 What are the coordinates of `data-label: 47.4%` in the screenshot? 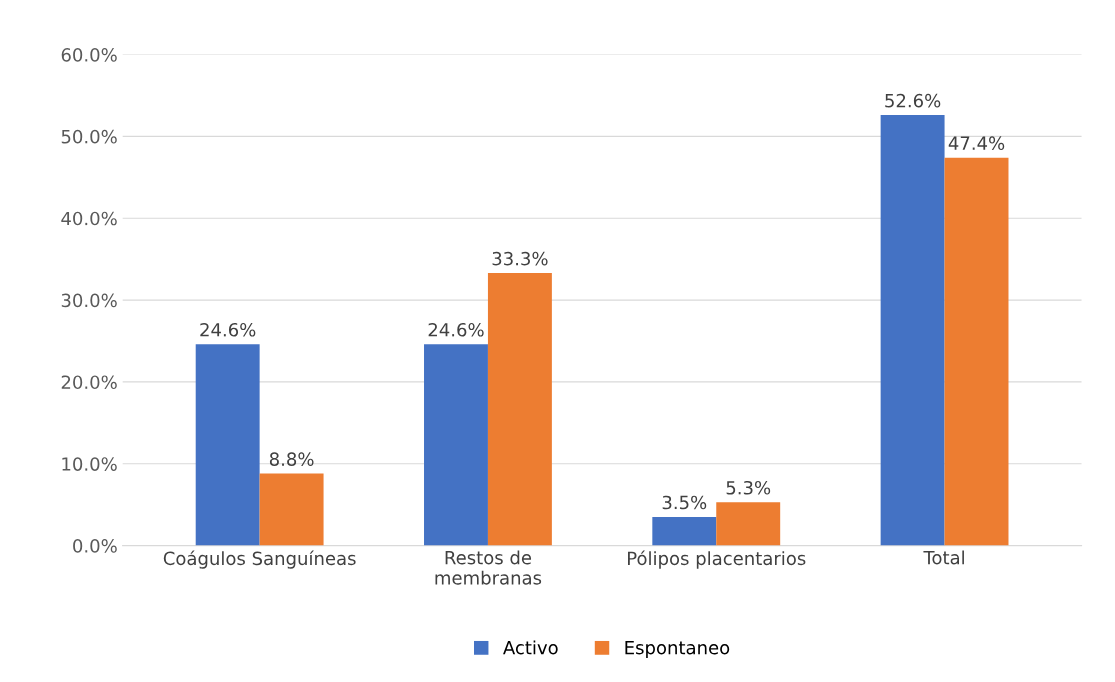 It's located at (976, 143).